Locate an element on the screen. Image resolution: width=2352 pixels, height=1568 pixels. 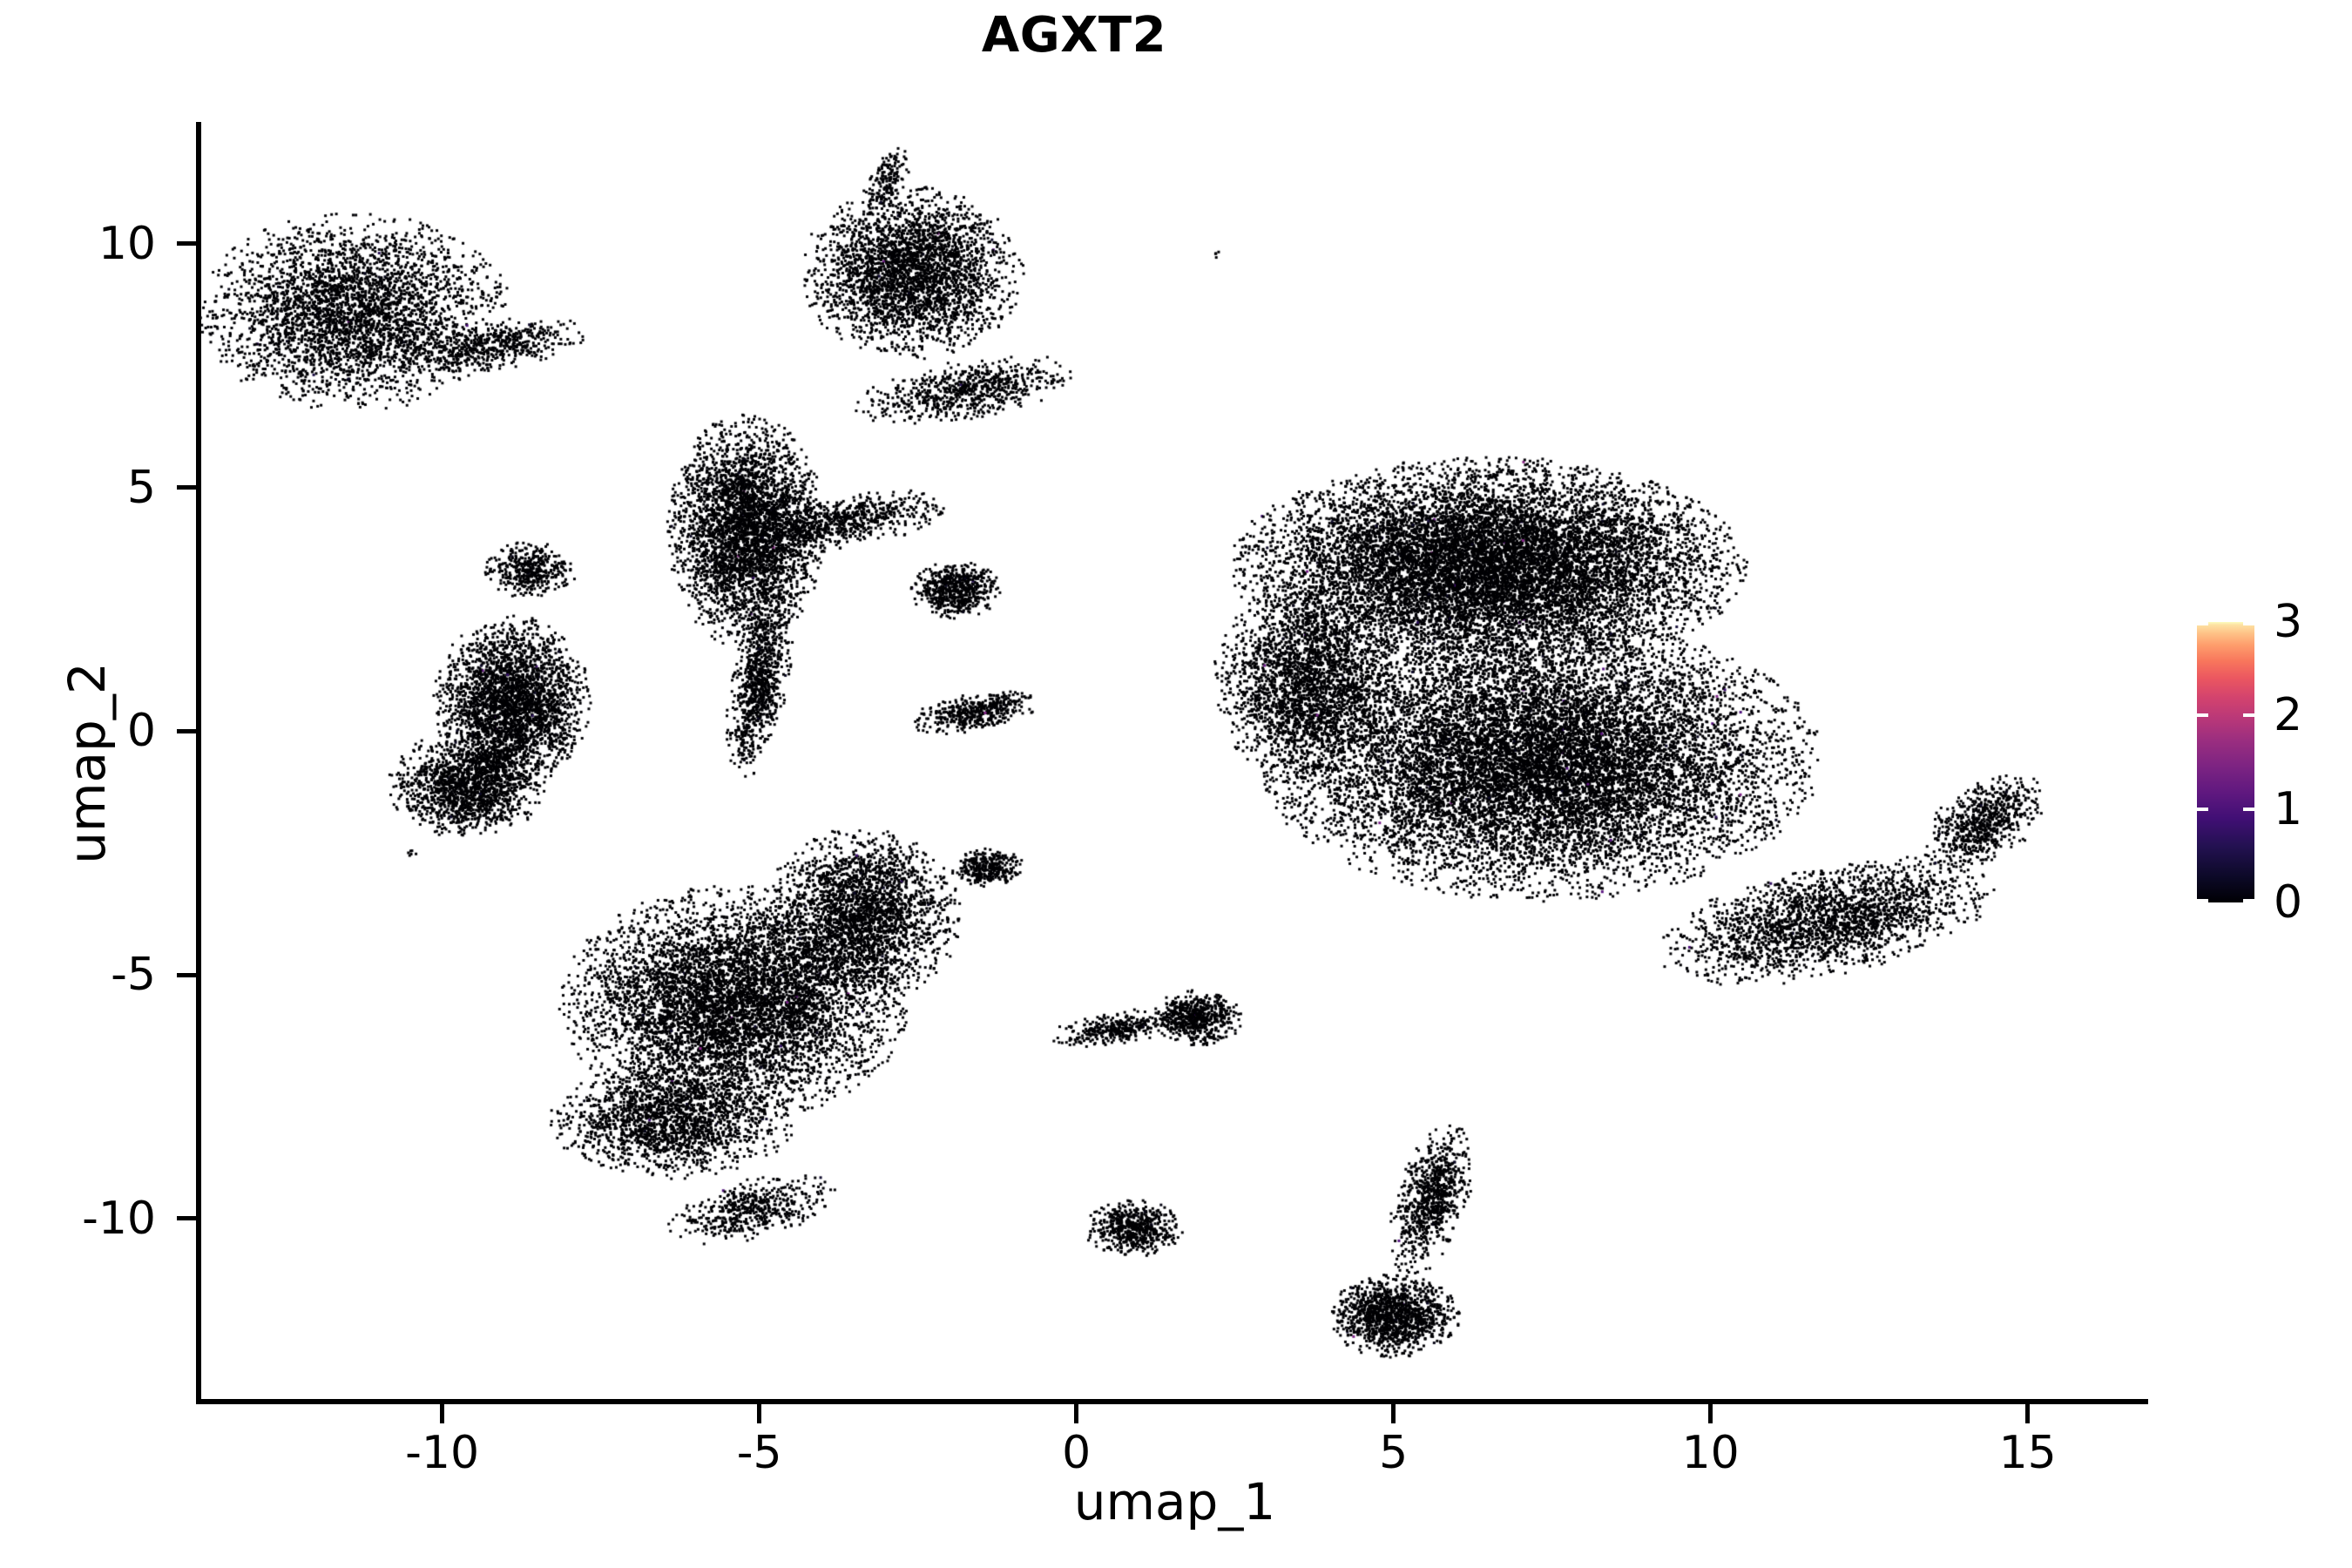
y-axis-label: umap_2 is located at coordinates (87, 763).